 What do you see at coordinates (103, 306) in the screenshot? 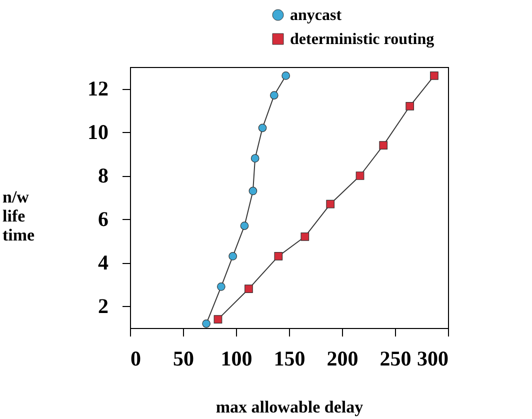
I see `y-tick-label: 2` at bounding box center [103, 306].